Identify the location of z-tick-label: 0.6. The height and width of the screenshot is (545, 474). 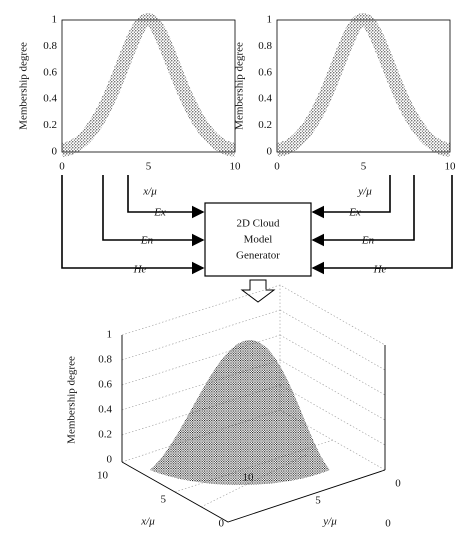
(105, 385).